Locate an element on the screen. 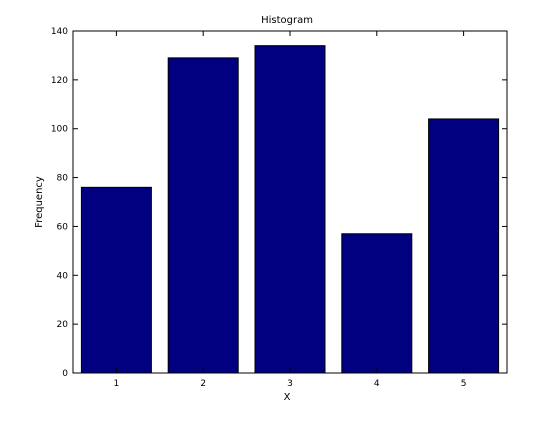  x-tick-label-3: 3 is located at coordinates (290, 384).